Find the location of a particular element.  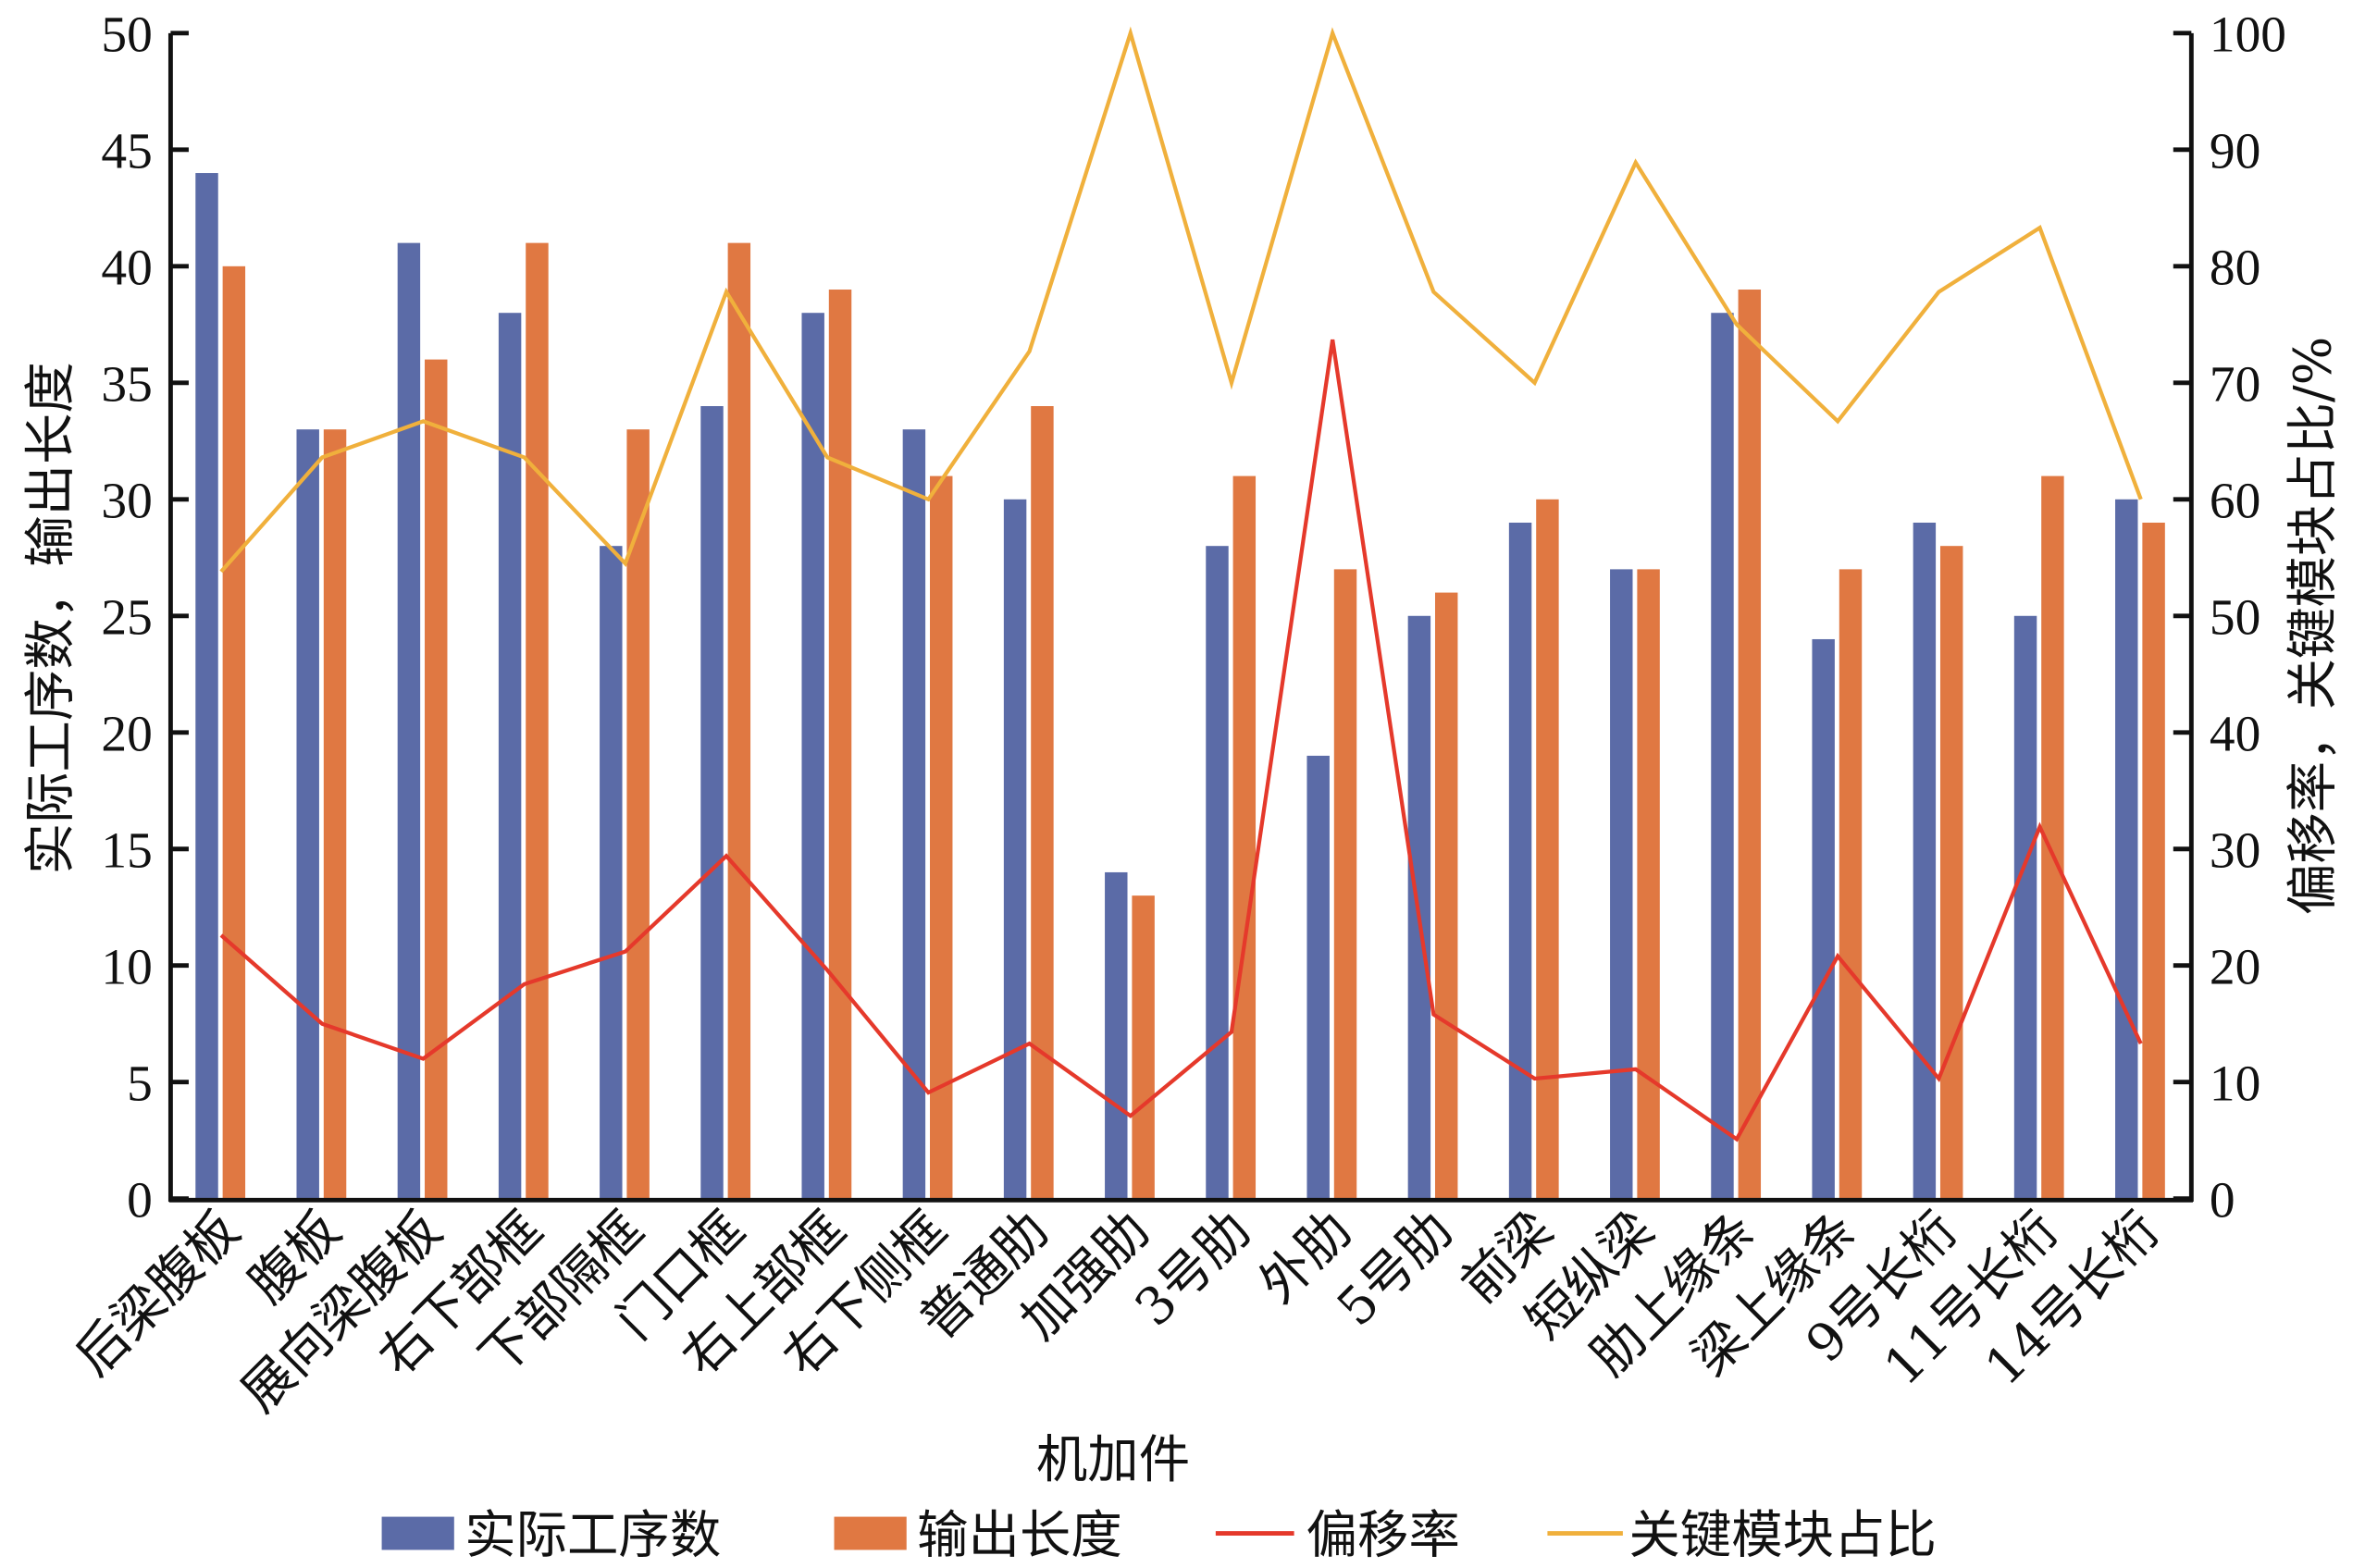

legend-label-offset-rate: 偏移率 is located at coordinates (1383, 1536).